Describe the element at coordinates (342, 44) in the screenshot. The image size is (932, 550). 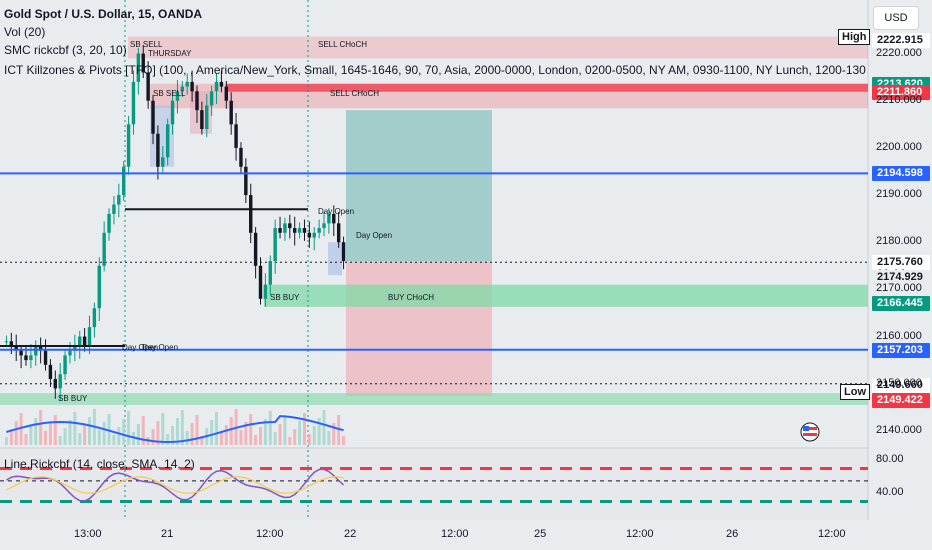
I see `chart-annotation: SELL CHoCH` at that location.